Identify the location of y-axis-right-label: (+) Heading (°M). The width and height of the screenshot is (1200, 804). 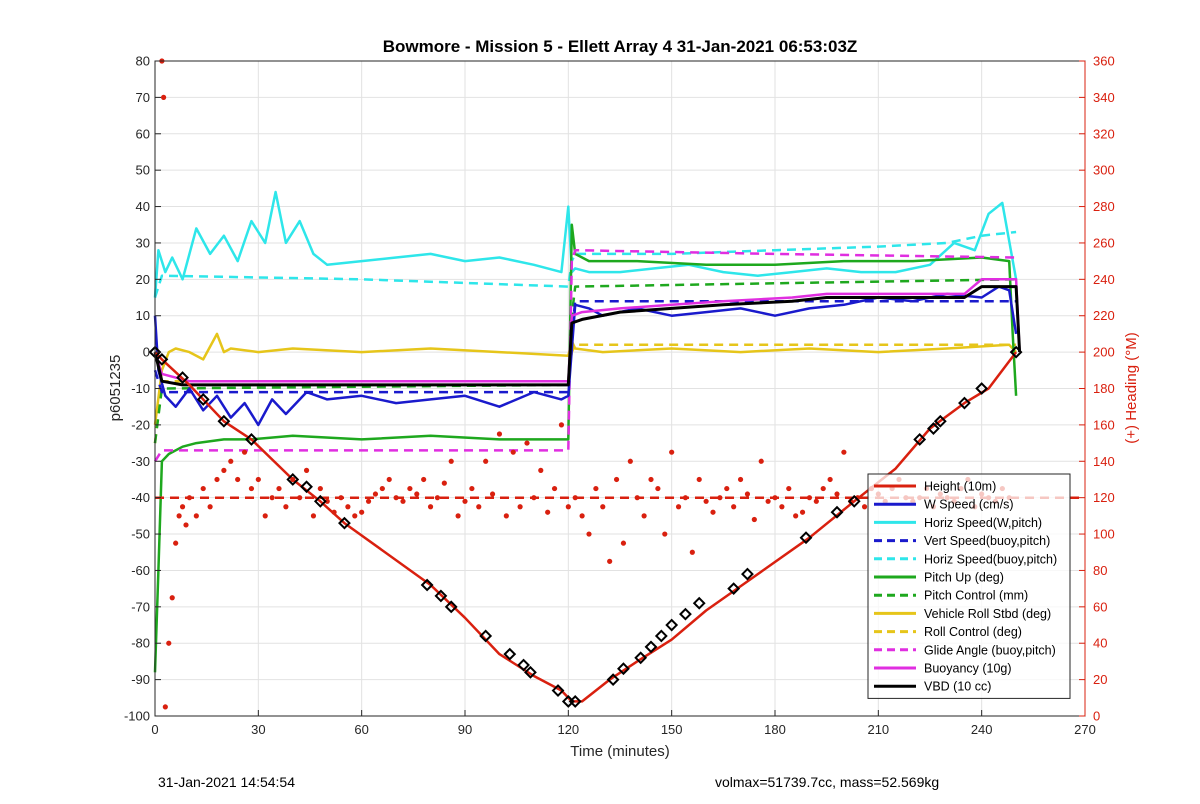
(1131, 387).